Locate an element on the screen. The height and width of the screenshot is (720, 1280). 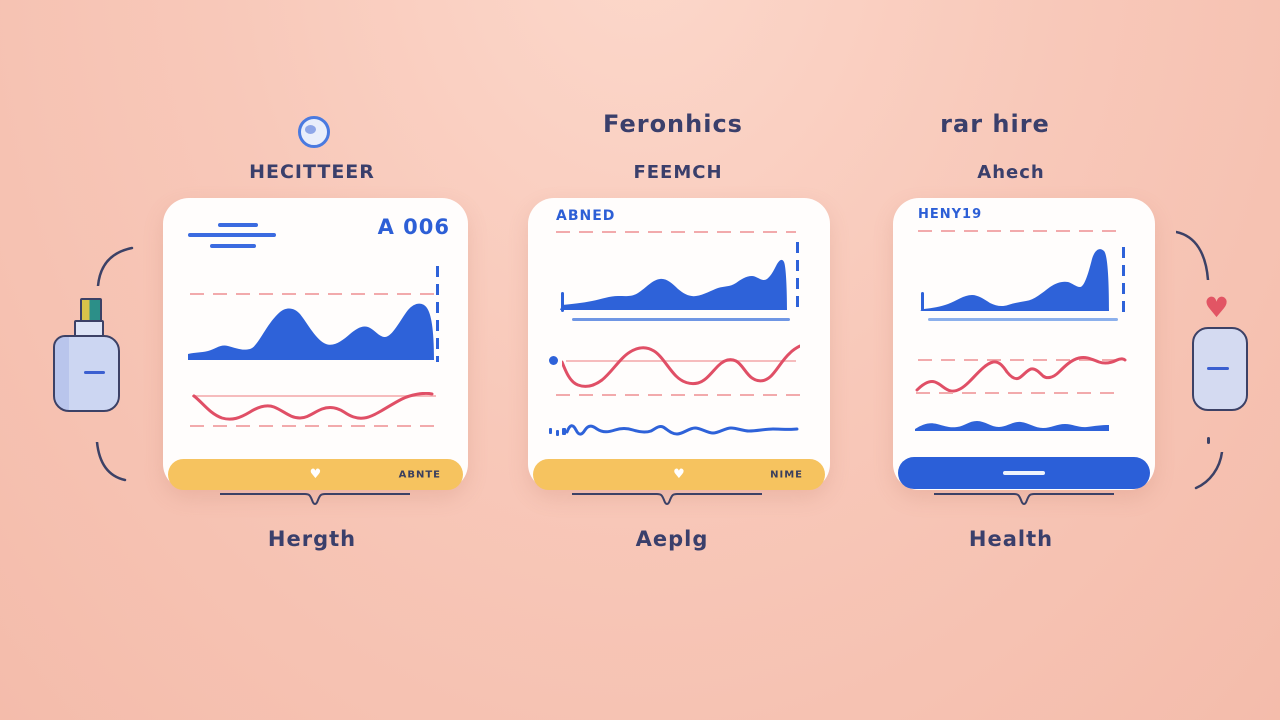
card-2: ABNED ♥ NIME is located at coordinates (679, 344).